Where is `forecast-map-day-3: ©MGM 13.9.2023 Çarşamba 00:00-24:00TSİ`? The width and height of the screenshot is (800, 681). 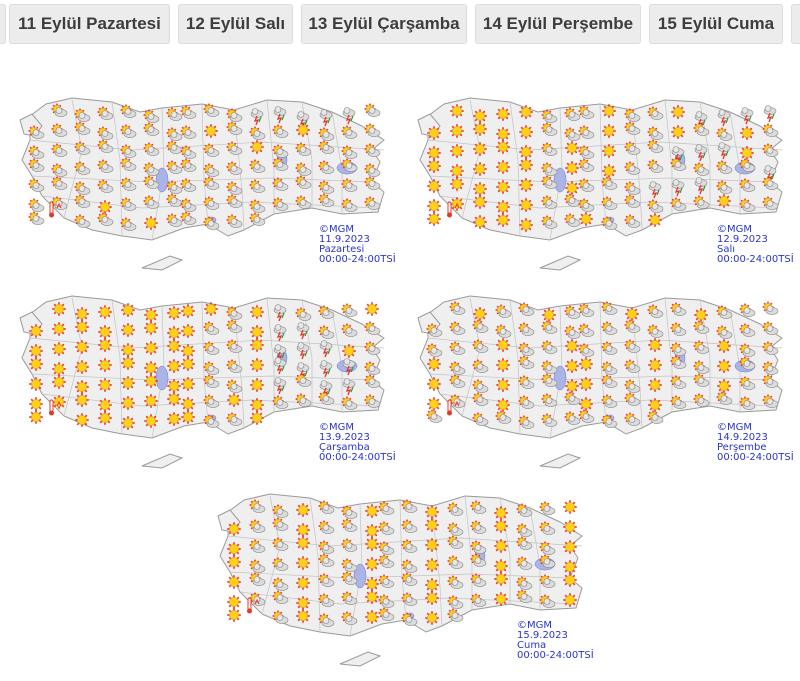 forecast-map-day-3: ©MGM 13.9.2023 Çarşamba 00:00-24:00TSİ is located at coordinates (205, 383).